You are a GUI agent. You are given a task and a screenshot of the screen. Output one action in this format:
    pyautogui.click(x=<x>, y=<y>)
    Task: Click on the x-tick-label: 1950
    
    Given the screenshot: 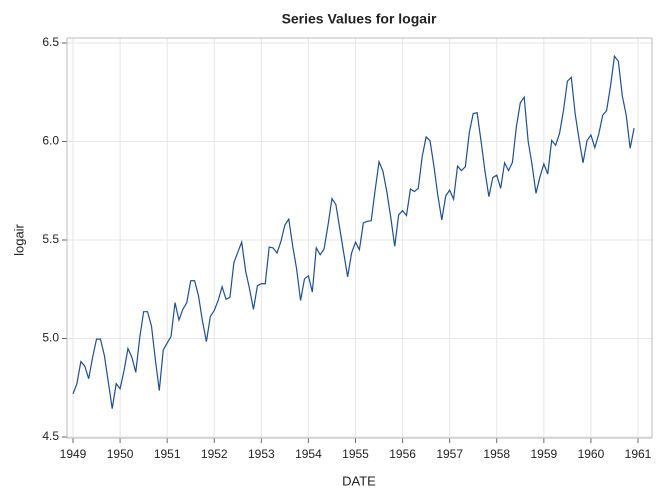 What is the action you would take?
    pyautogui.click(x=120, y=454)
    